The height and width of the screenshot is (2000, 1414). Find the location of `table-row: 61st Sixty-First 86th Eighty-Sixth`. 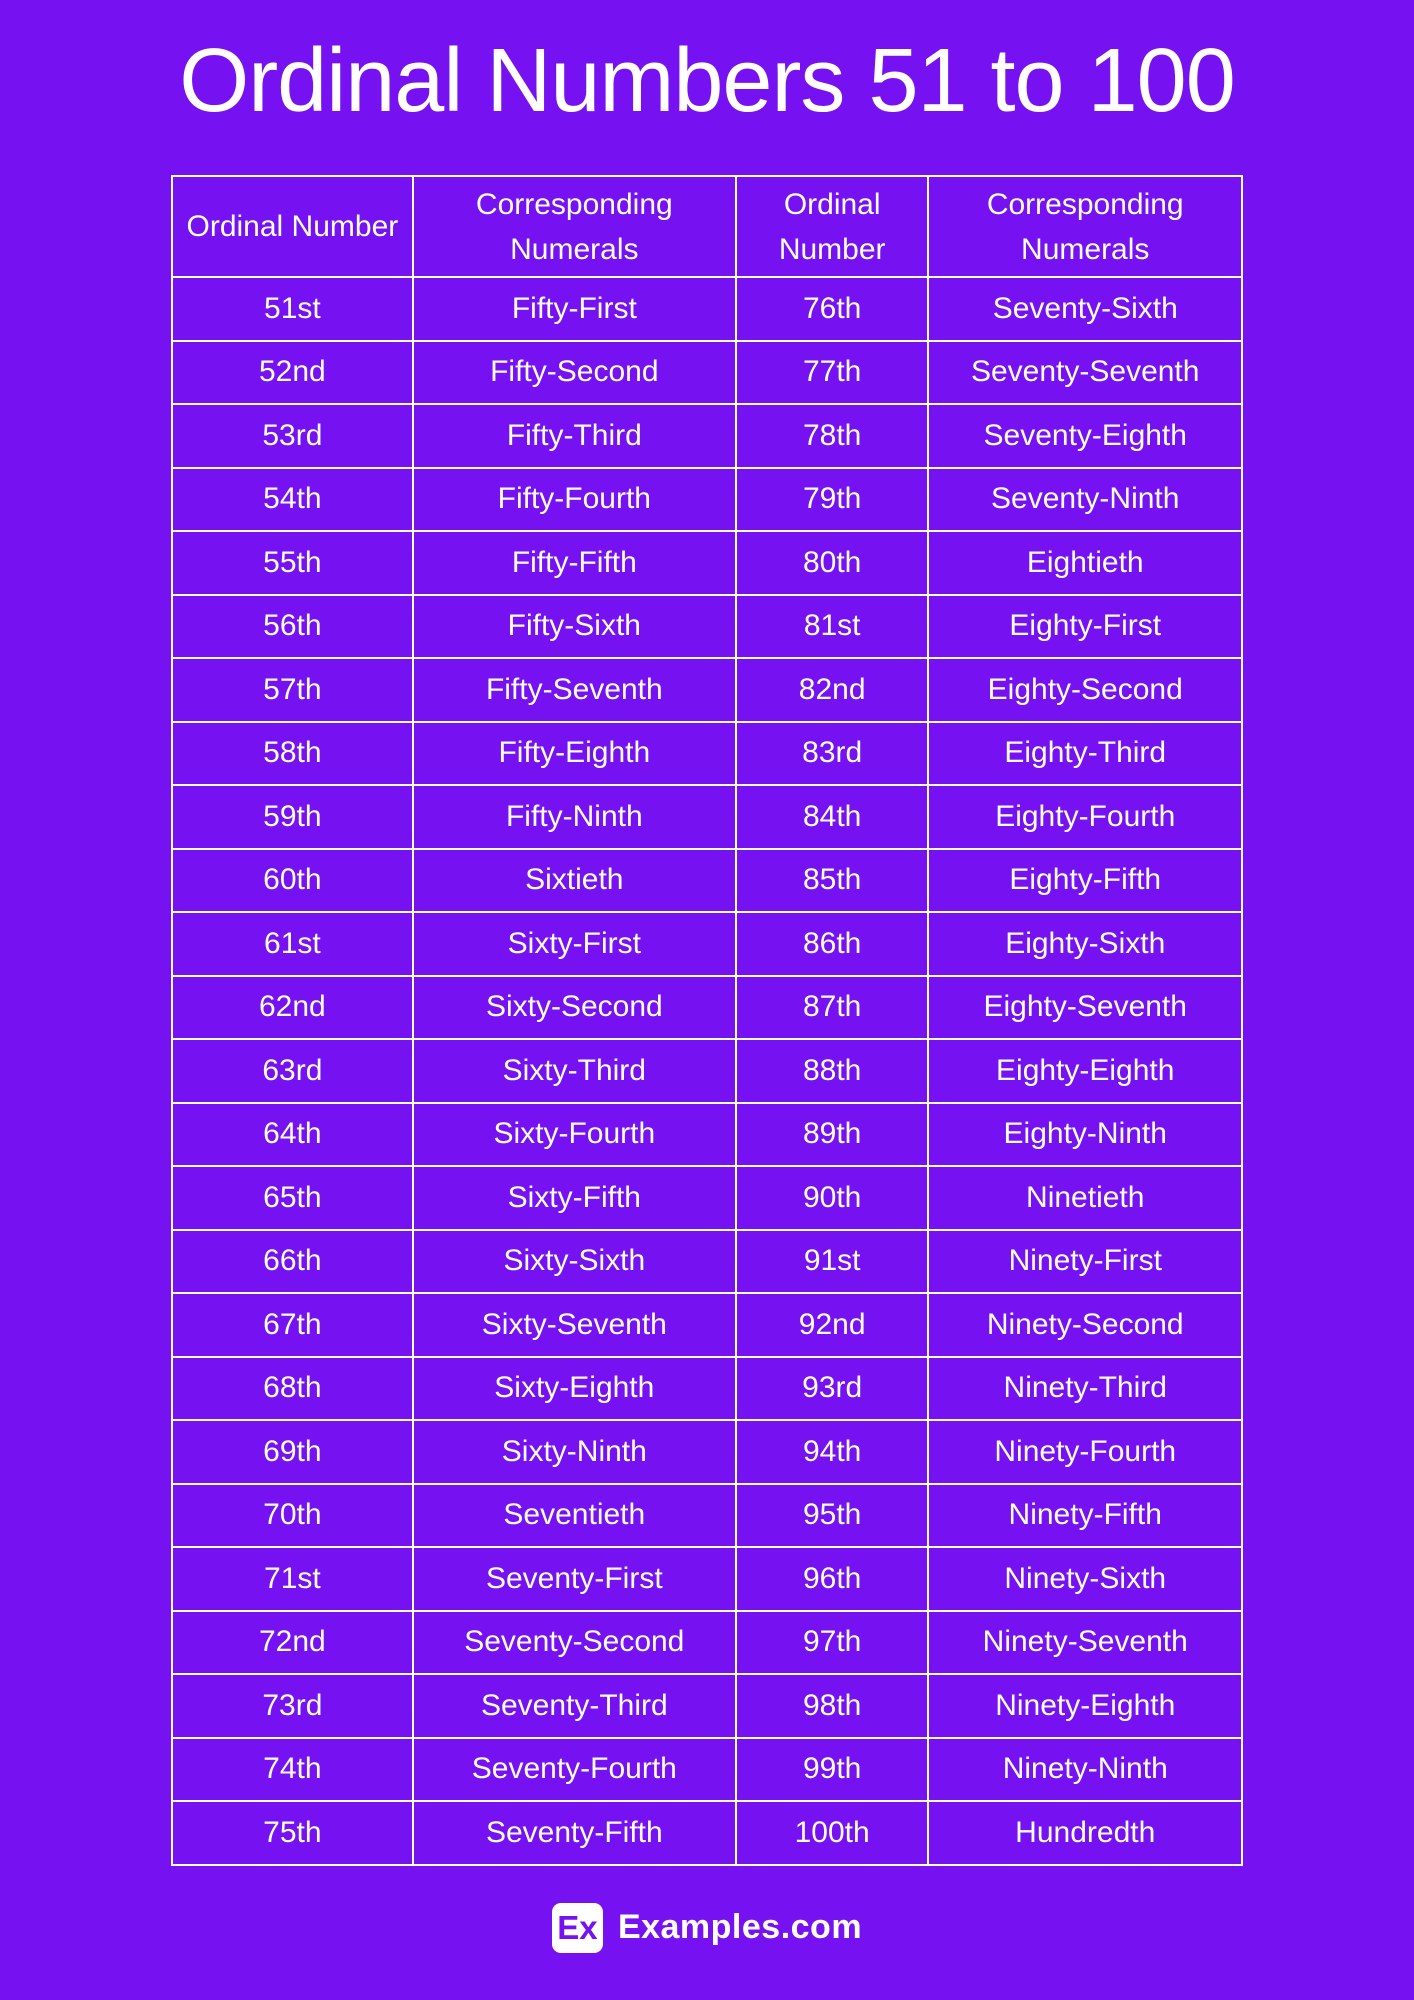

table-row: 61st Sixty-First 86th Eighty-Sixth is located at coordinates (707, 944).